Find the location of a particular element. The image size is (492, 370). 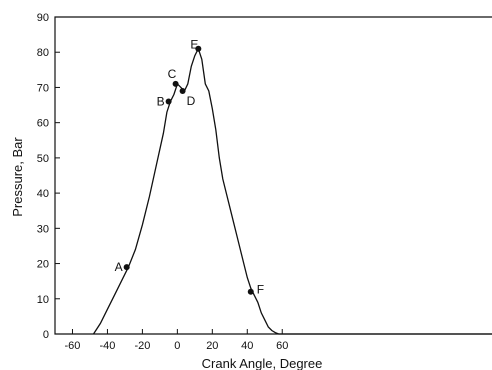

y-tick-label: 90 is located at coordinates (43, 18).